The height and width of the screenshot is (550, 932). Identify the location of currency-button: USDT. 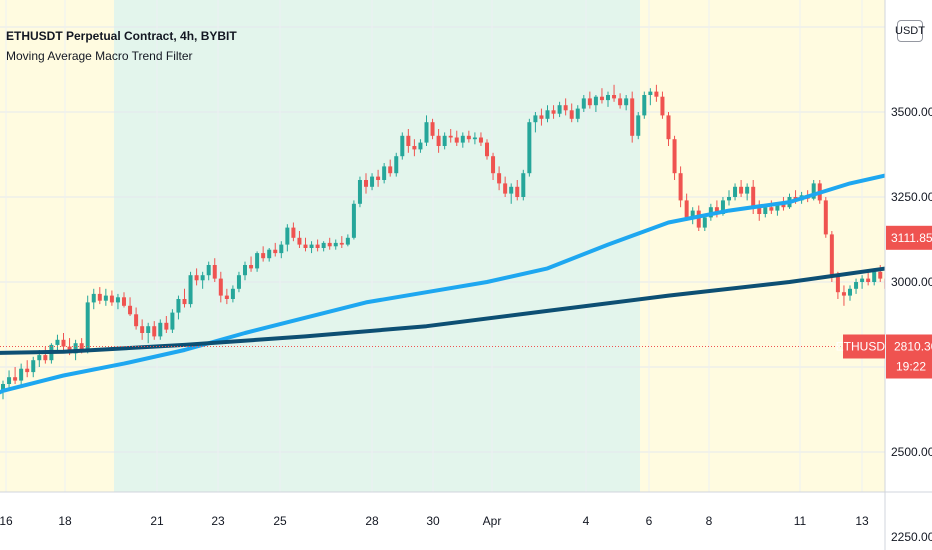
(910, 31).